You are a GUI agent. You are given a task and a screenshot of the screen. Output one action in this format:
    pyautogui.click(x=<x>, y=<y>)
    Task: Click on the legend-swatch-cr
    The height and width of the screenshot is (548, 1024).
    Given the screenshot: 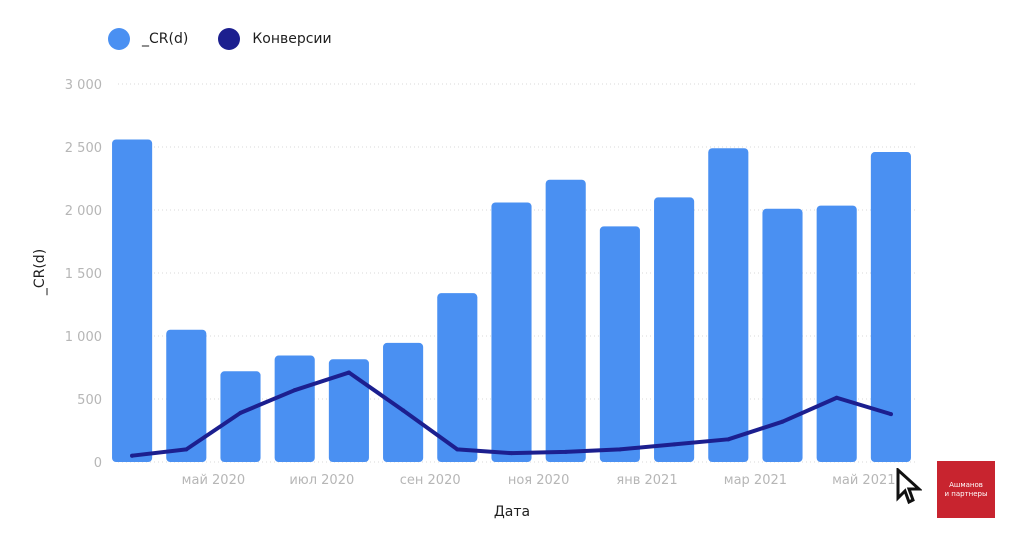 What is the action you would take?
    pyautogui.click(x=119, y=39)
    